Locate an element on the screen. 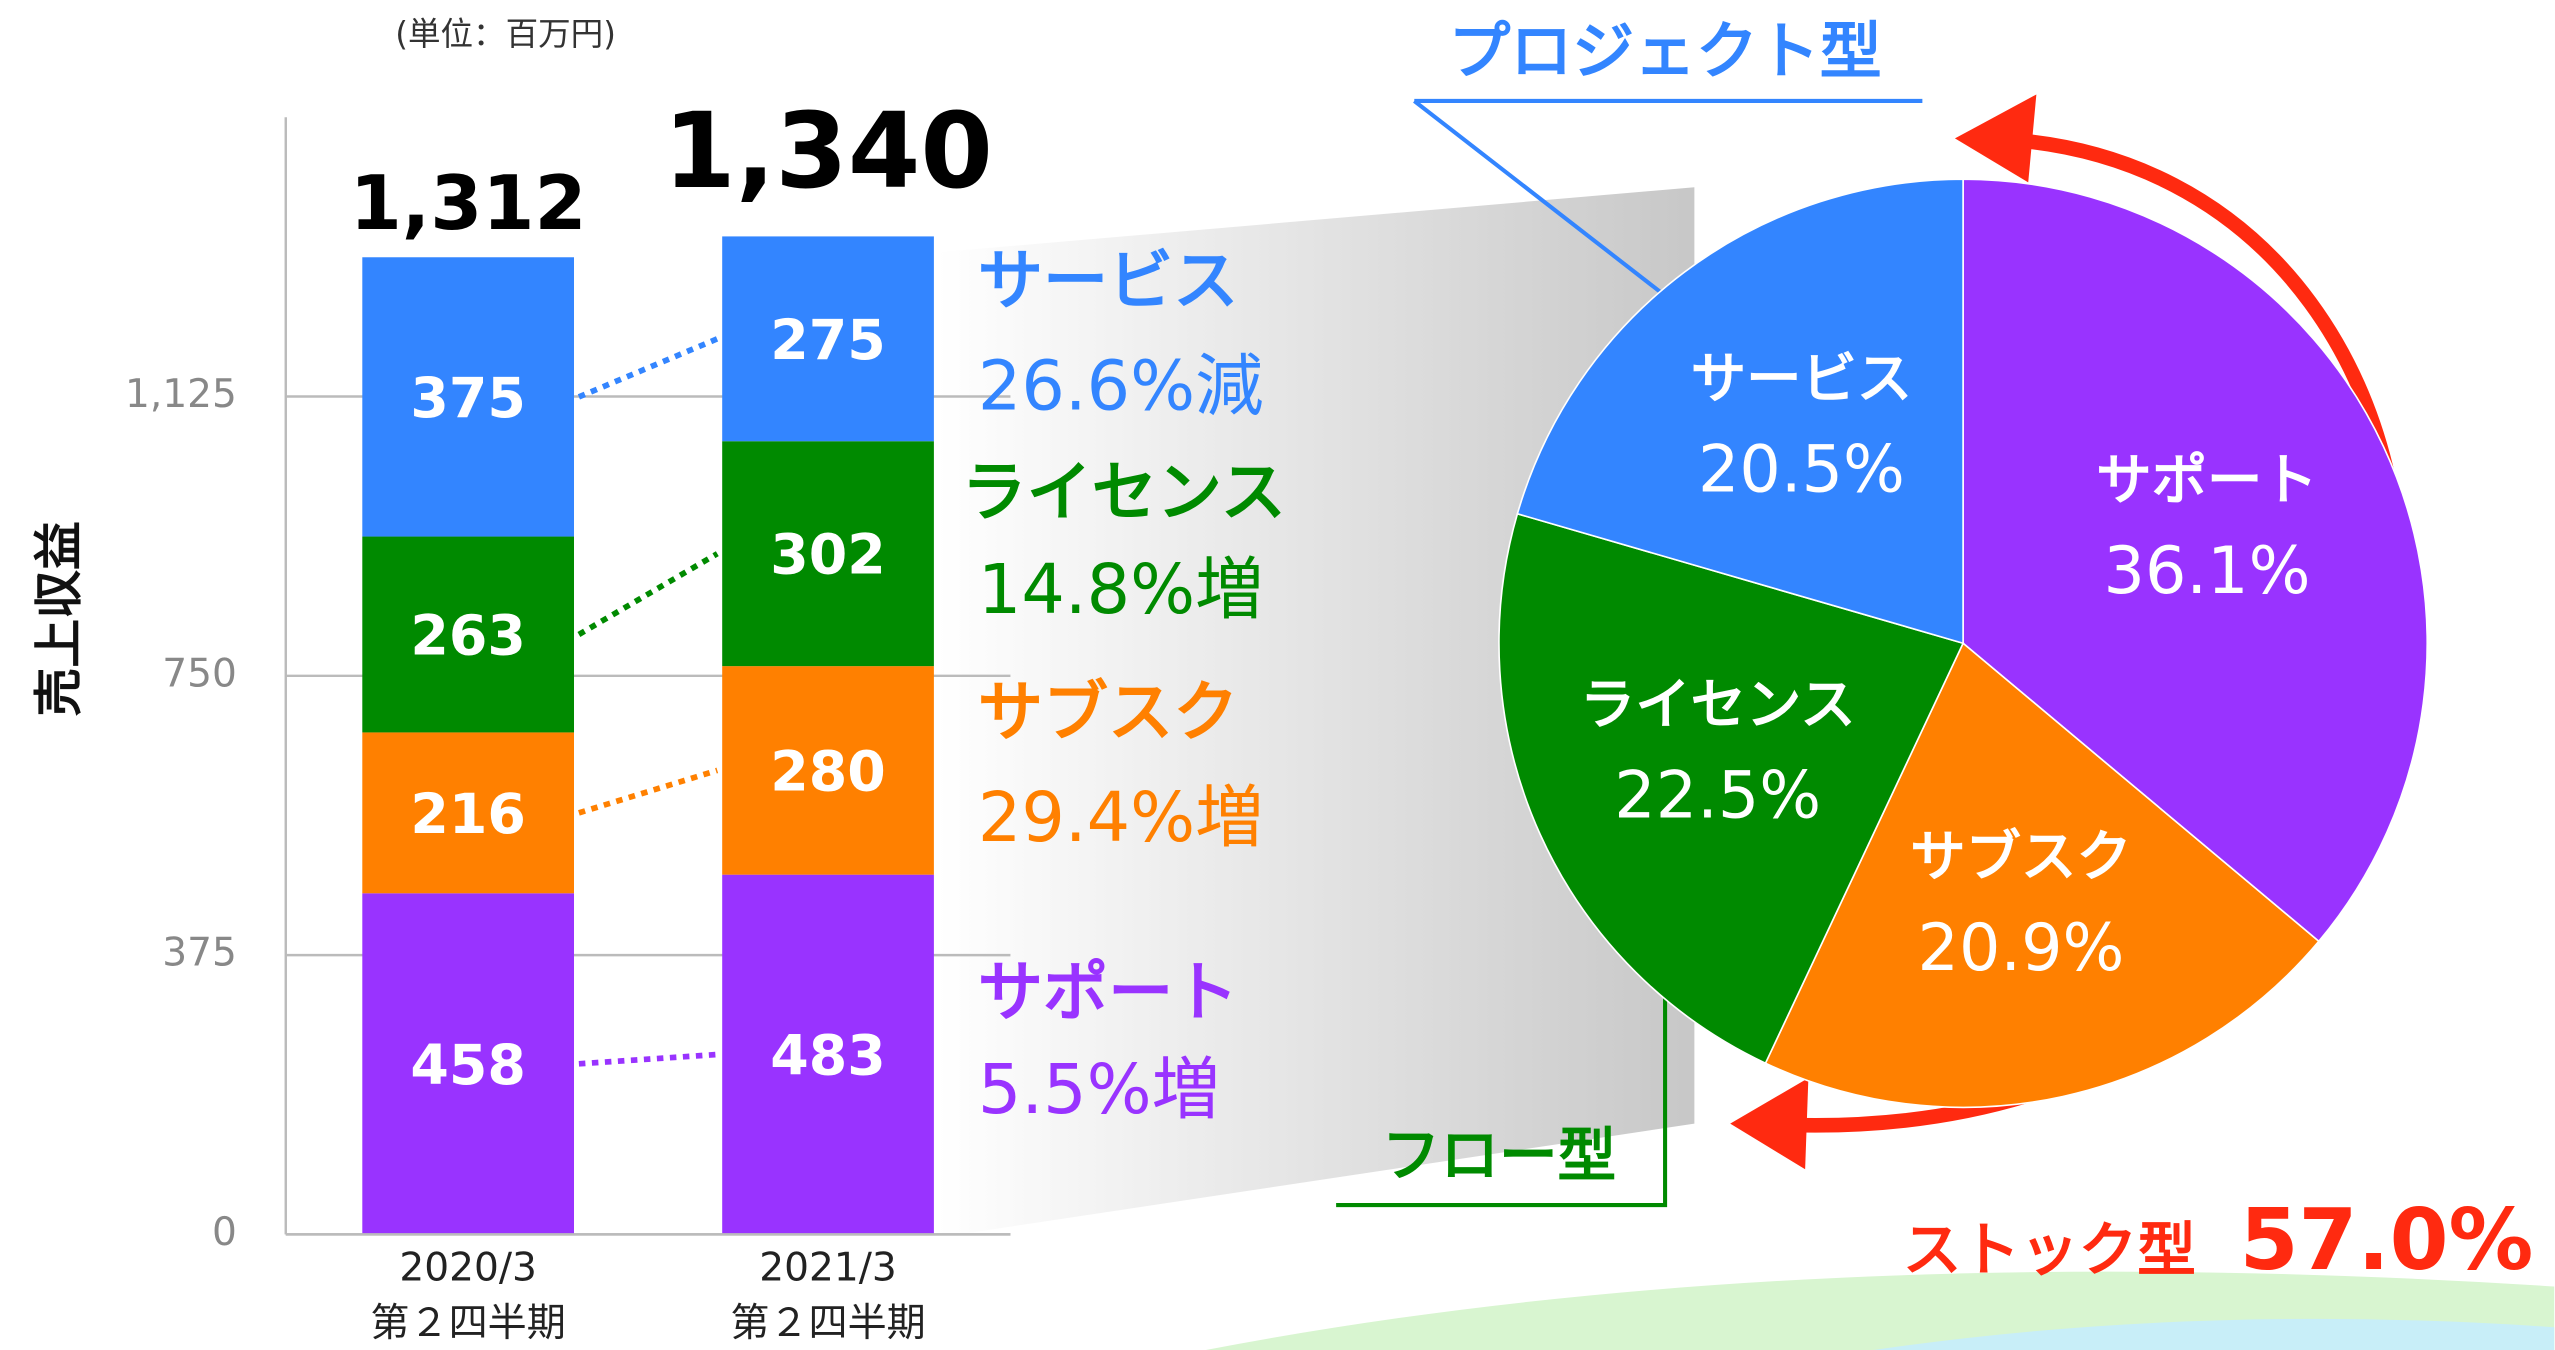 Image resolution: width=2555 pixels, height=1350 pixels. slice-name: サブスク is located at coordinates (2020, 858).